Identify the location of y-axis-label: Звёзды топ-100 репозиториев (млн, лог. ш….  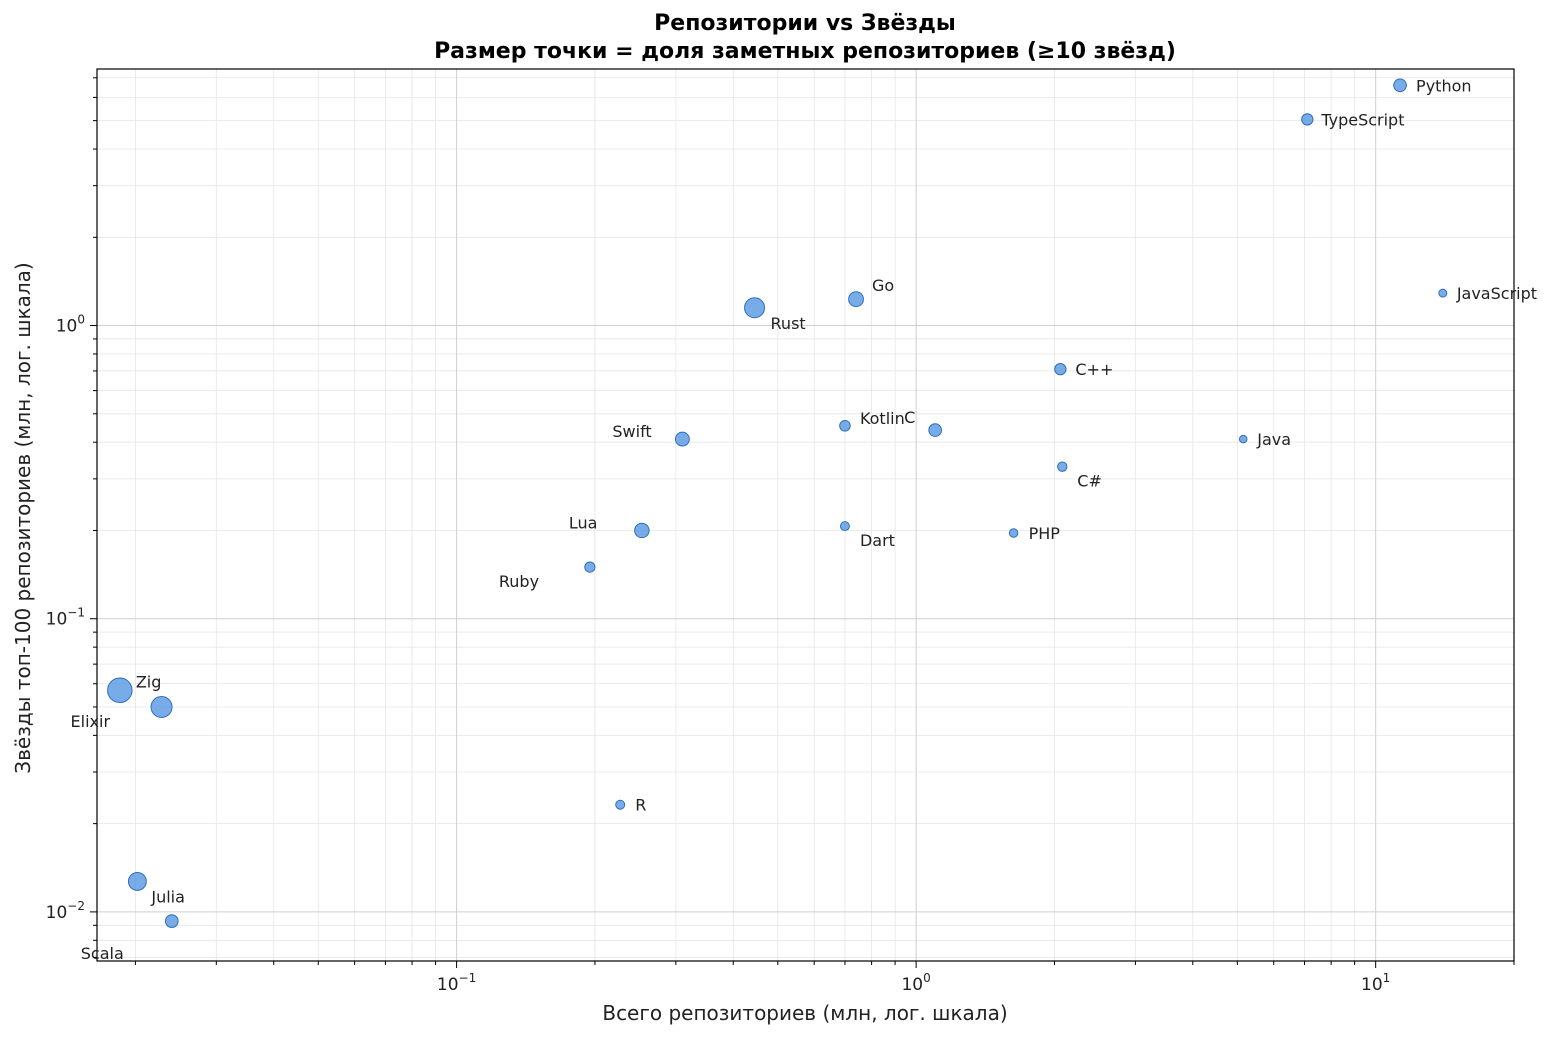
(23, 517).